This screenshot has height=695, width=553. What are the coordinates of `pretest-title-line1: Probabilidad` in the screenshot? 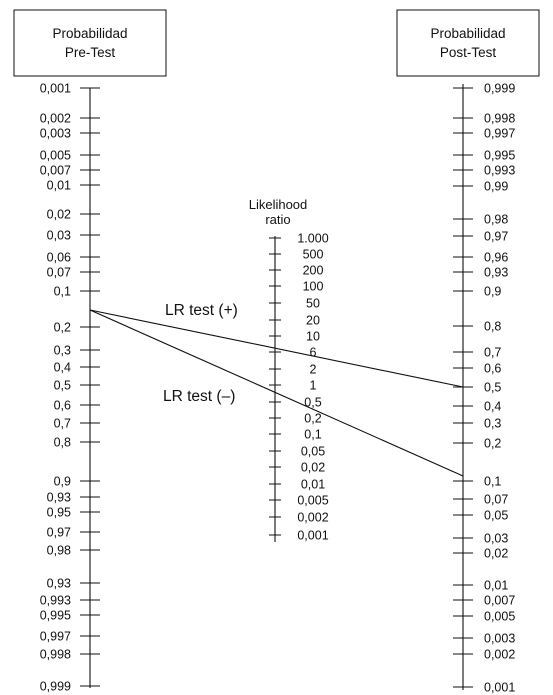 It's located at (89, 33).